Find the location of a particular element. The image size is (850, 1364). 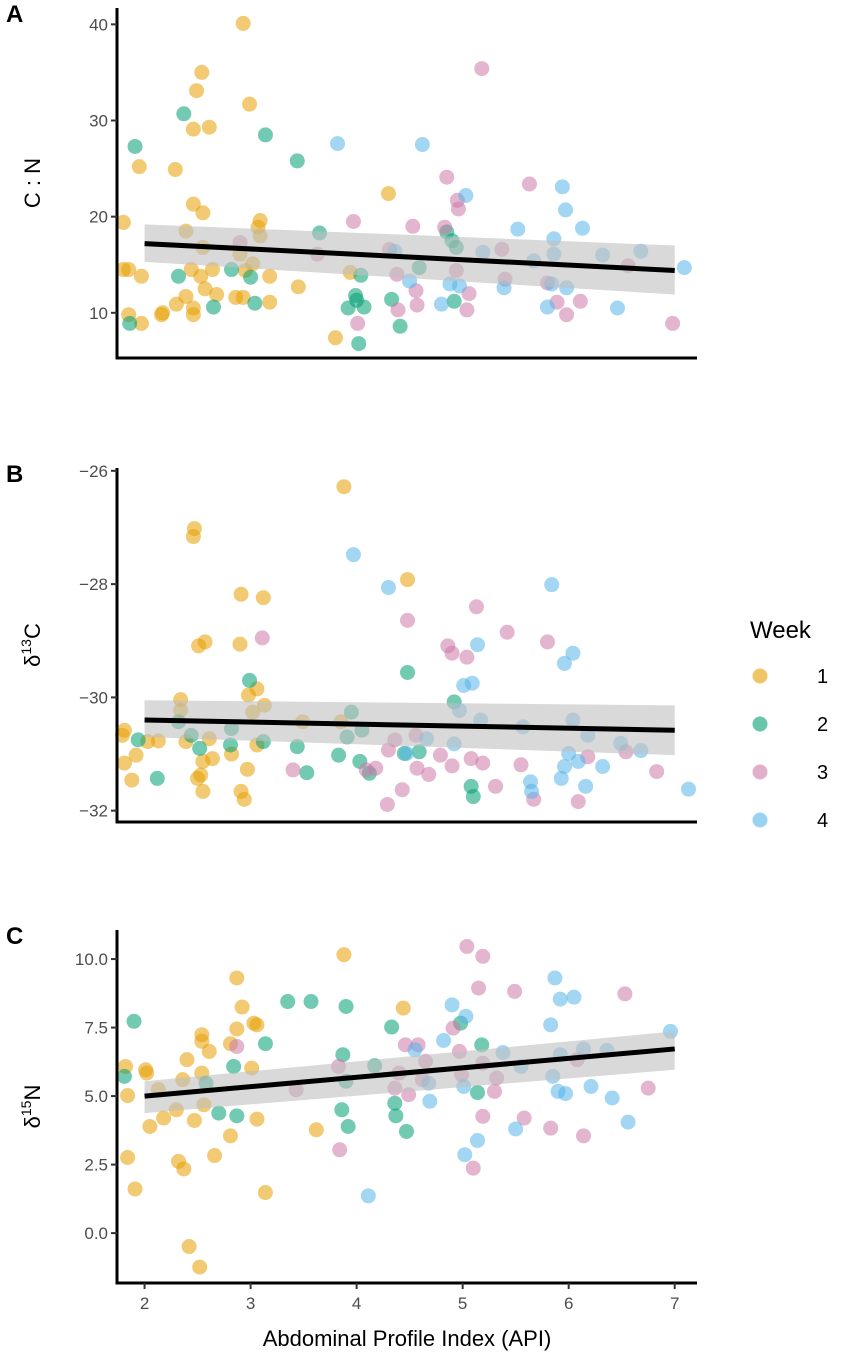

legend-label: 3 is located at coordinates (822, 773).